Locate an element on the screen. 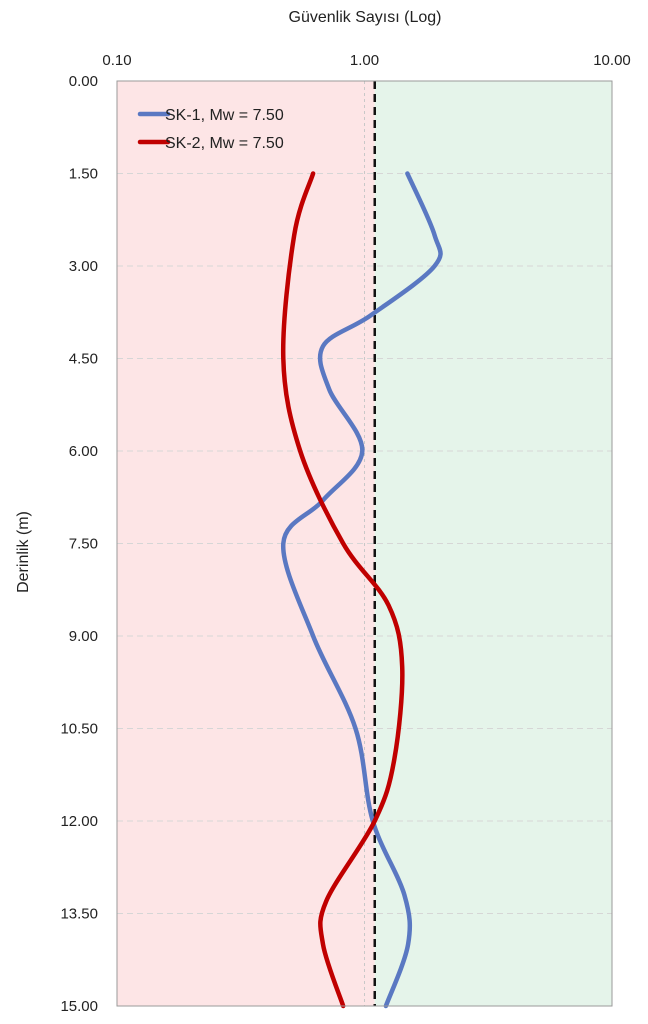 The image size is (648, 1024). y-tick-label-10: 15.00 is located at coordinates (79, 1006).